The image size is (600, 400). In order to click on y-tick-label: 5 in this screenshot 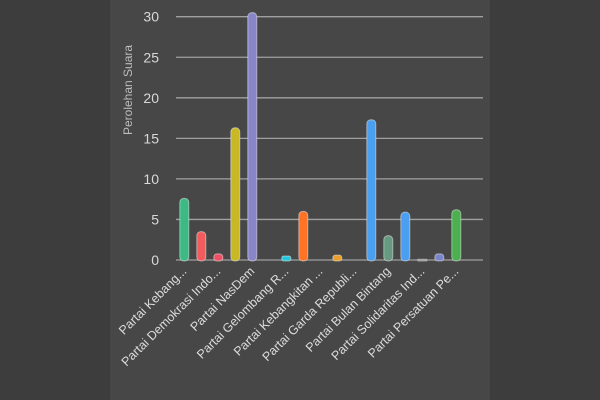, I will do `click(155, 219)`.